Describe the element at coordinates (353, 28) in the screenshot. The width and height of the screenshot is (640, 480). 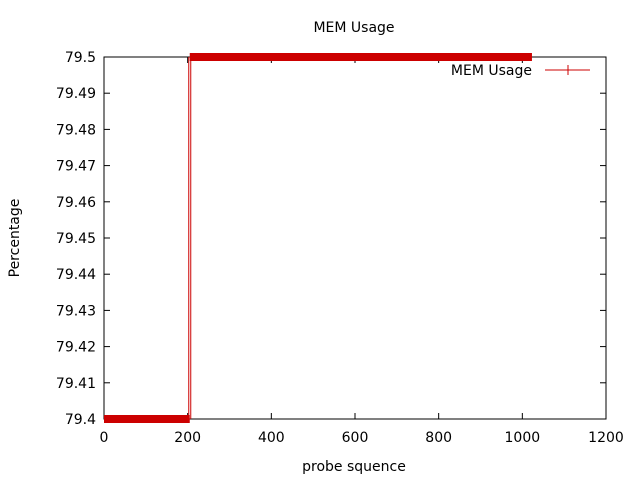
I see `chart-title: MEM Usage` at that location.